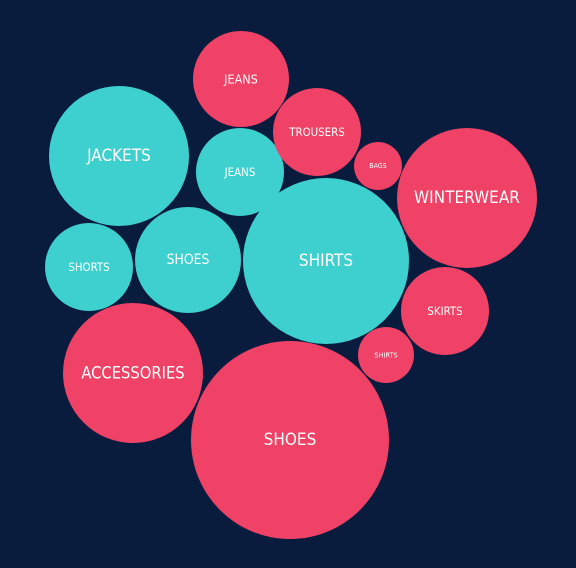 This screenshot has width=576, height=568. I want to click on bubble-skirts-pink, so click(445, 311).